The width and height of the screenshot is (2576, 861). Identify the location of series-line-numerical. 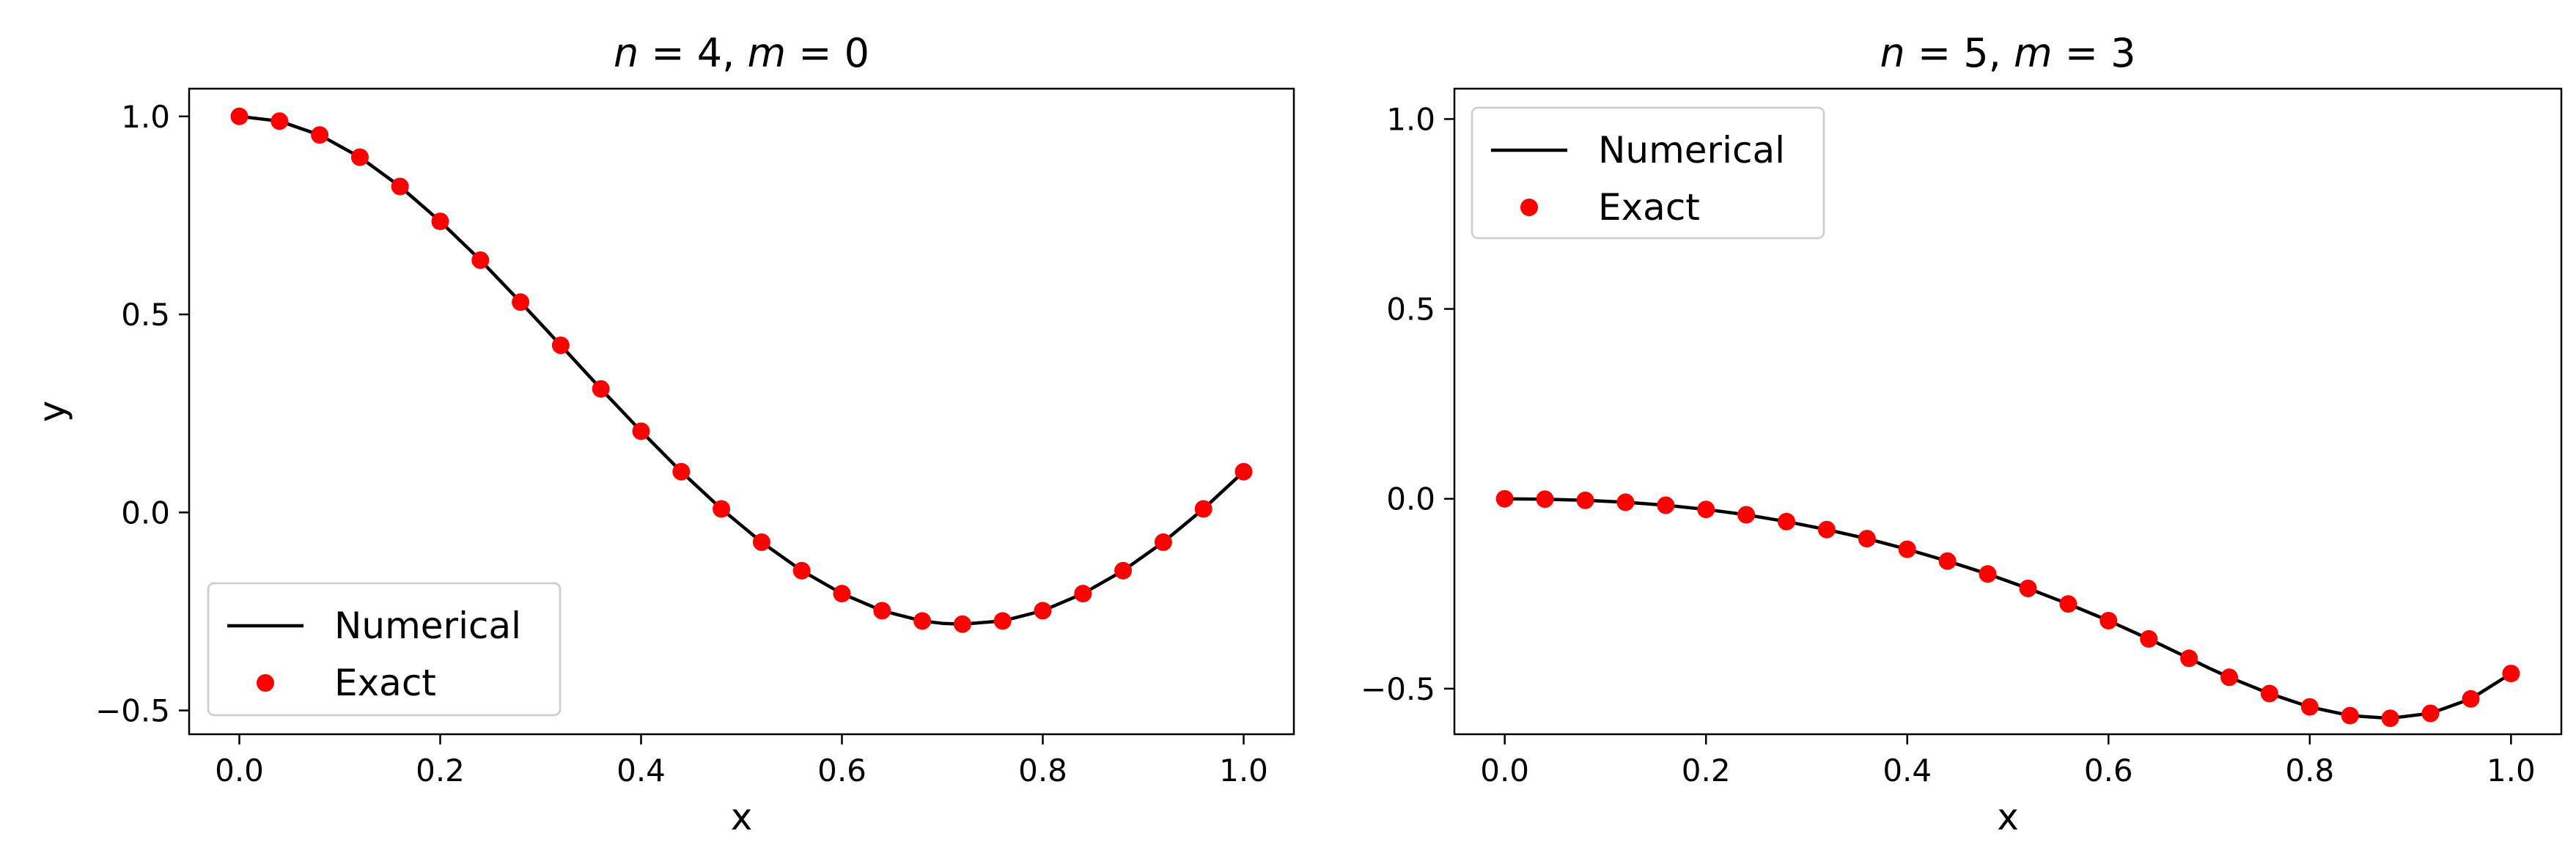
(2008, 608).